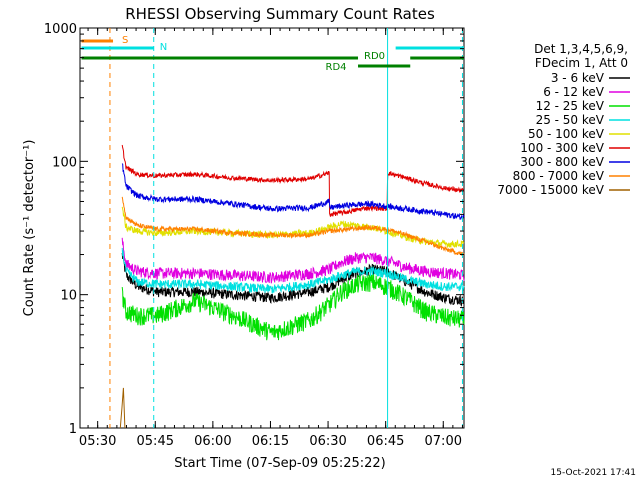  I want to click on x-tick-label-6: 06:45, so click(385, 441).